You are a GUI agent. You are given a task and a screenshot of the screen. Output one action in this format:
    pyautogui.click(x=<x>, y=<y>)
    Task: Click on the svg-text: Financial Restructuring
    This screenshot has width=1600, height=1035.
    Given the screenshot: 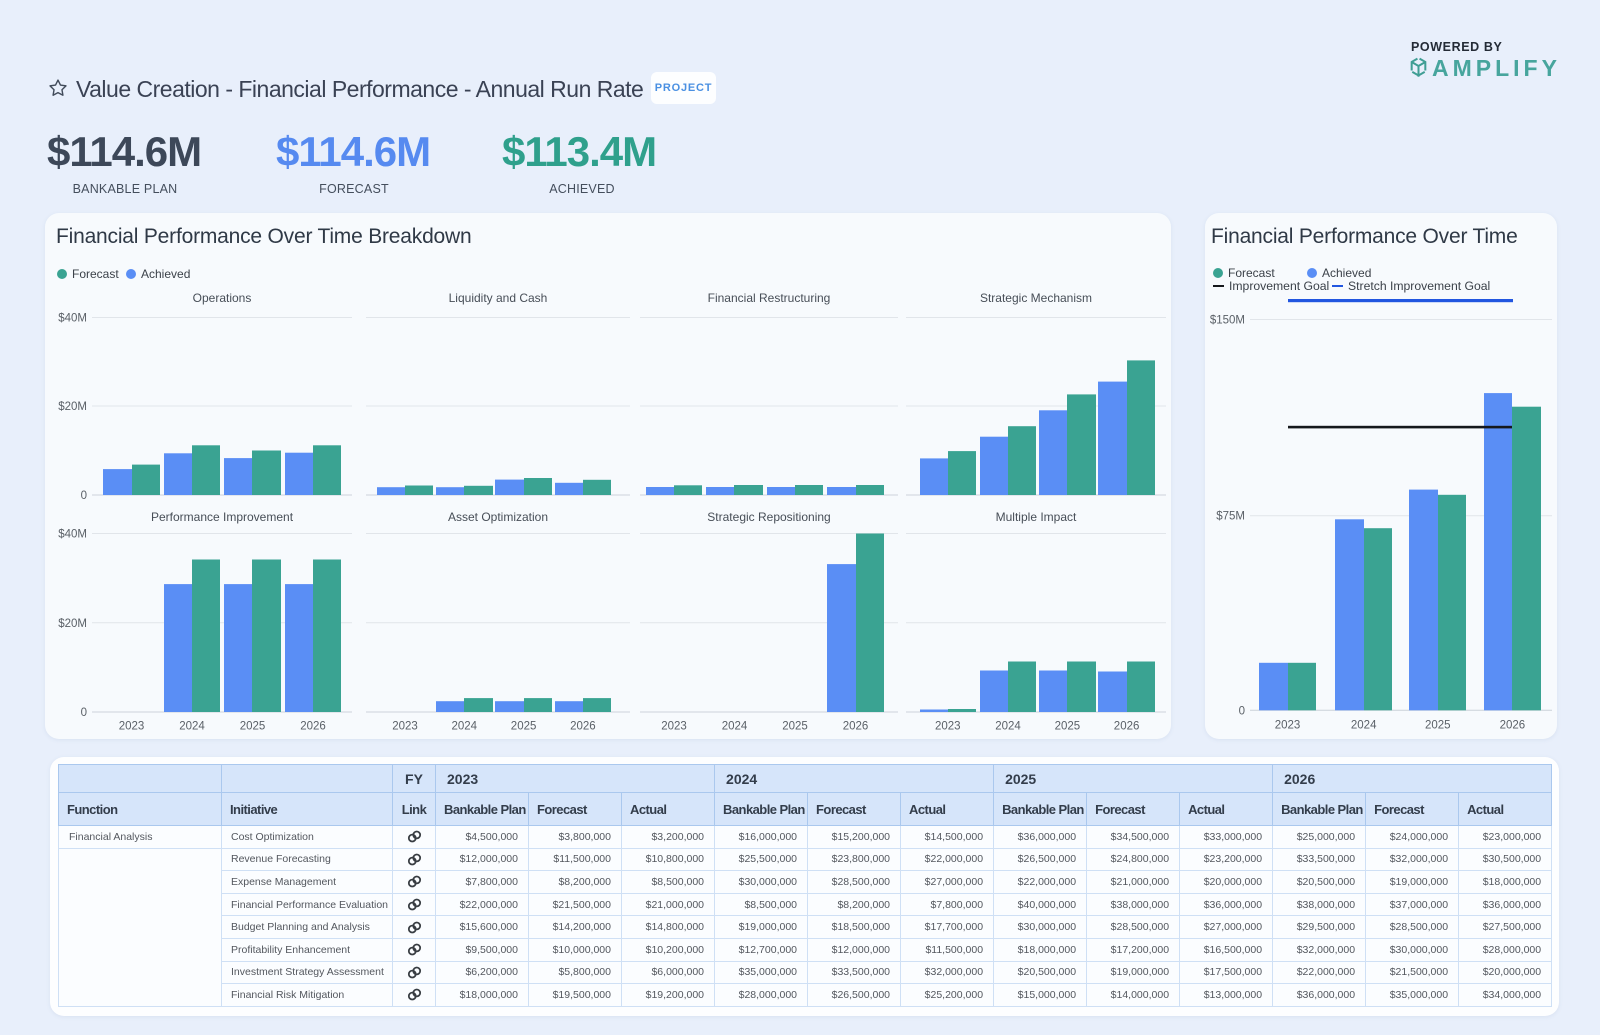 What is the action you would take?
    pyautogui.click(x=769, y=298)
    